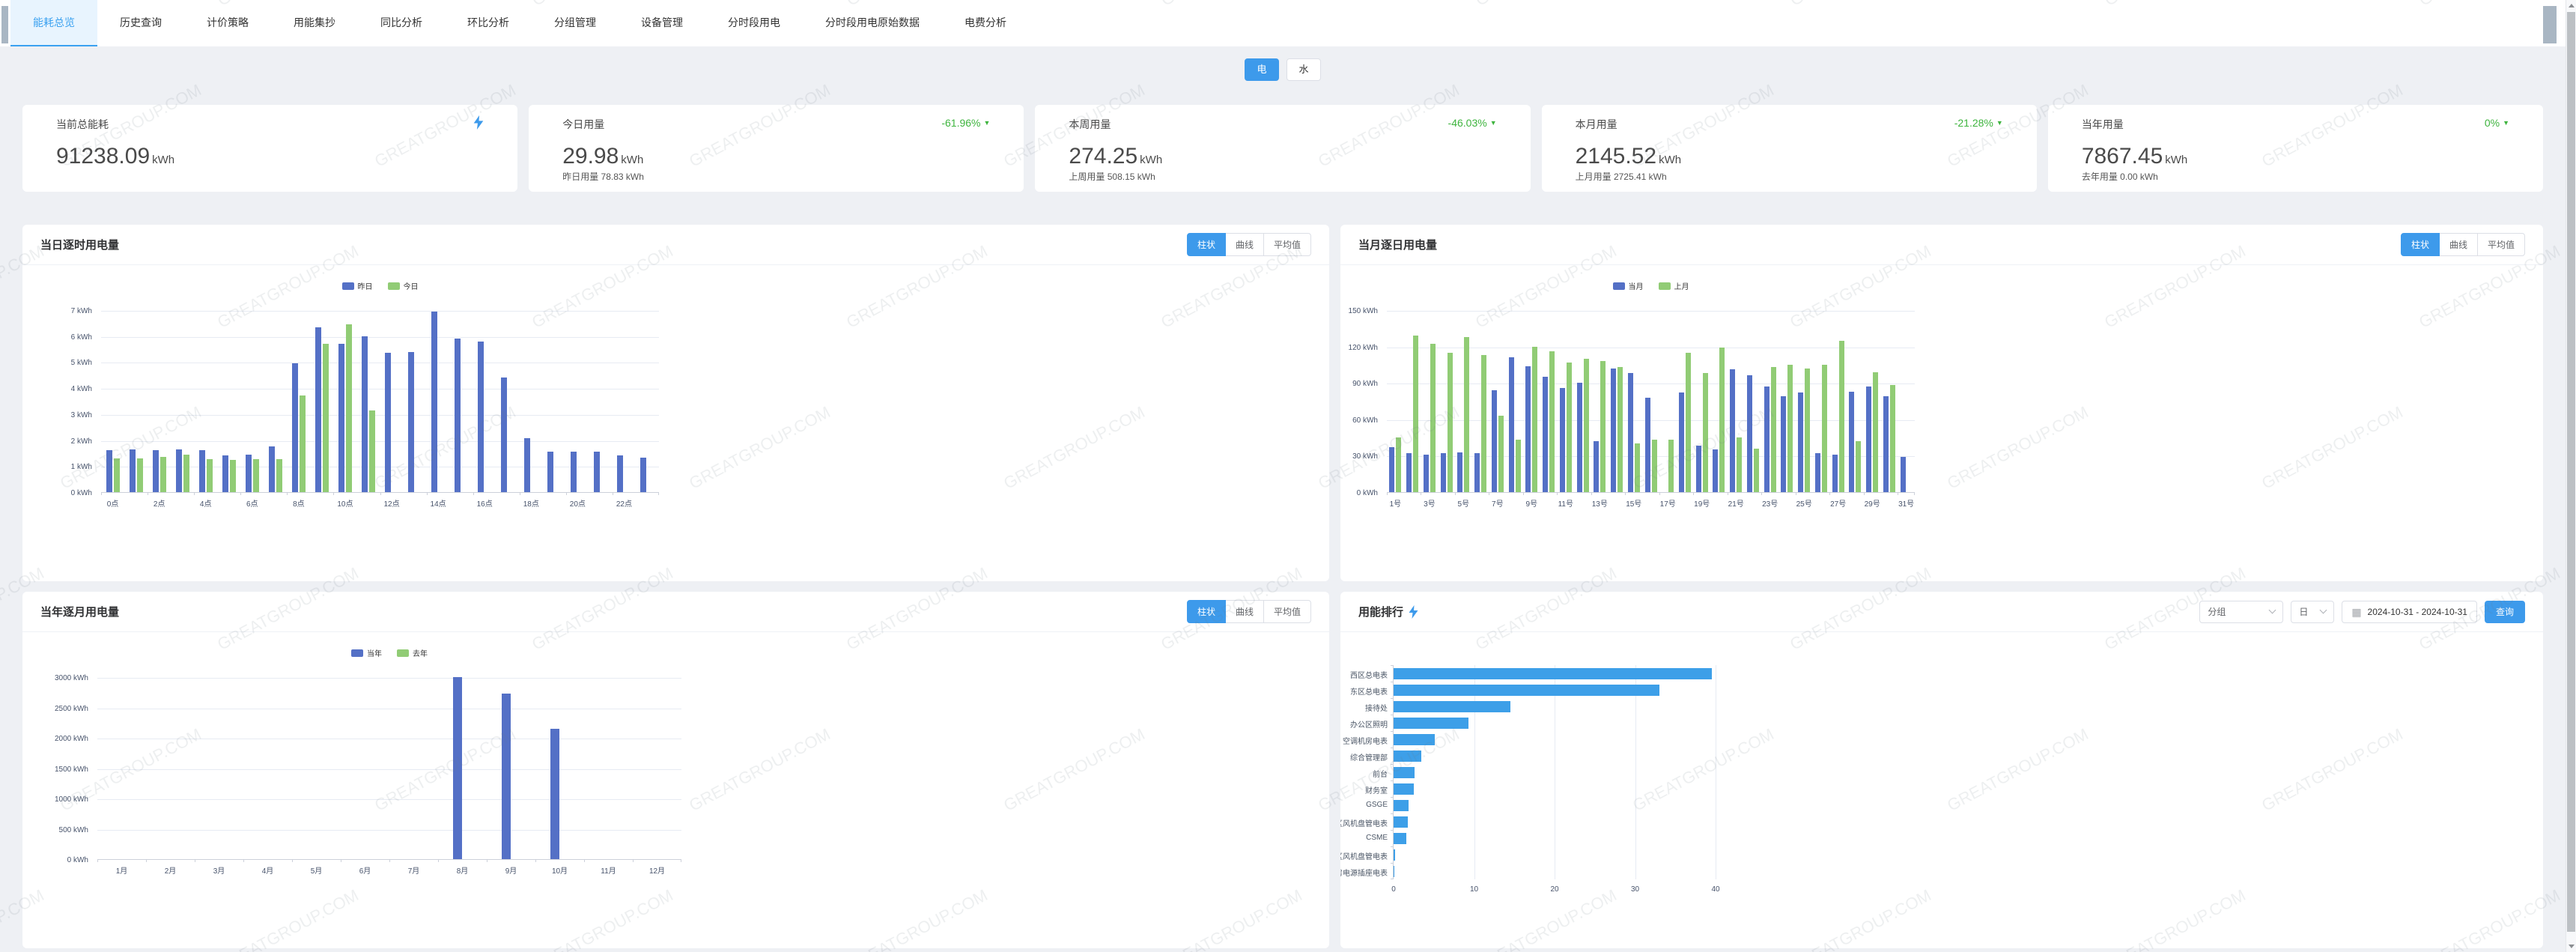 The width and height of the screenshot is (2576, 952). Describe the element at coordinates (1824, 428) in the screenshot. I see `bar-上月-26号` at that location.